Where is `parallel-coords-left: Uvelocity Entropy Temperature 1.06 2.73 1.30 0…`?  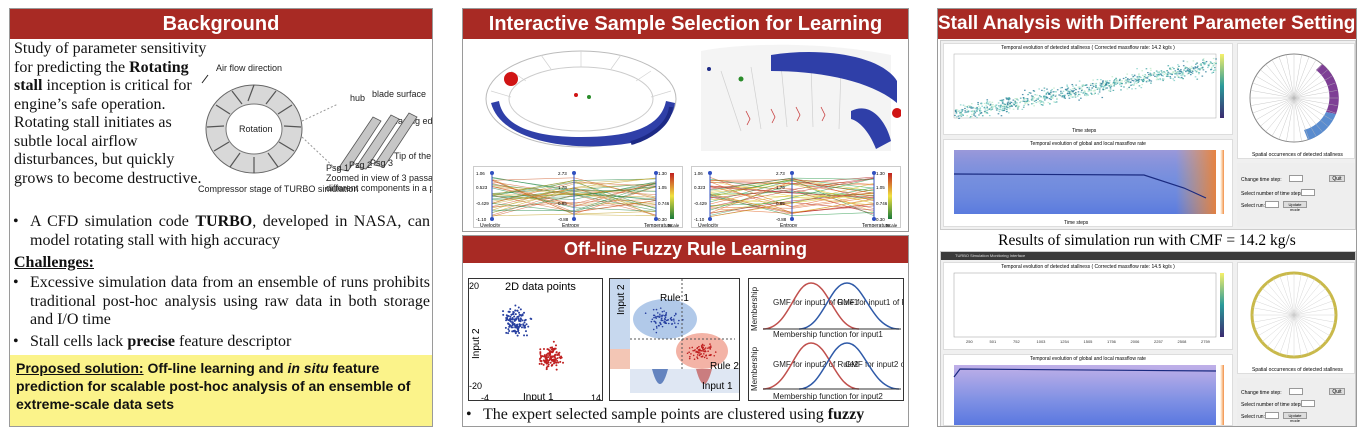 parallel-coords-left: Uvelocity Entropy Temperature 1.06 2.73 1.30 0… is located at coordinates (578, 197).